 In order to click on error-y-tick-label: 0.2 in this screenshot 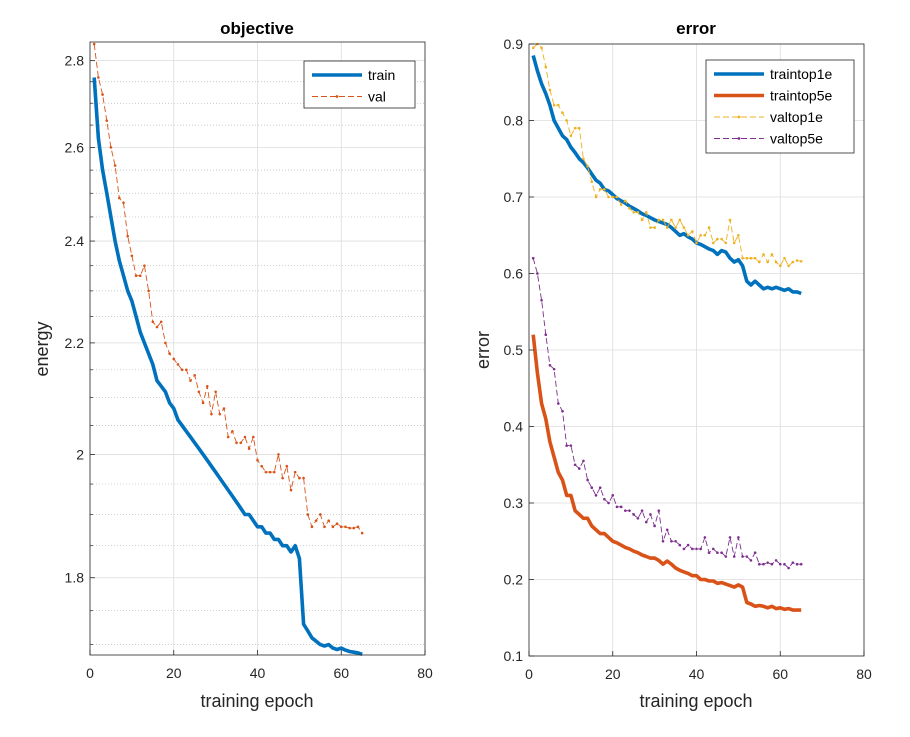, I will do `click(514, 580)`.